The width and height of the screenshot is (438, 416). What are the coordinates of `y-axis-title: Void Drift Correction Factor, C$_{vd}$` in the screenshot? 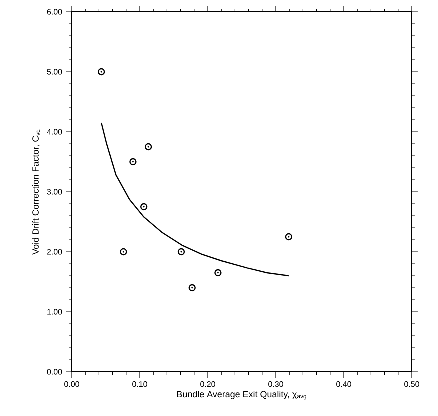 It's located at (36, 192).